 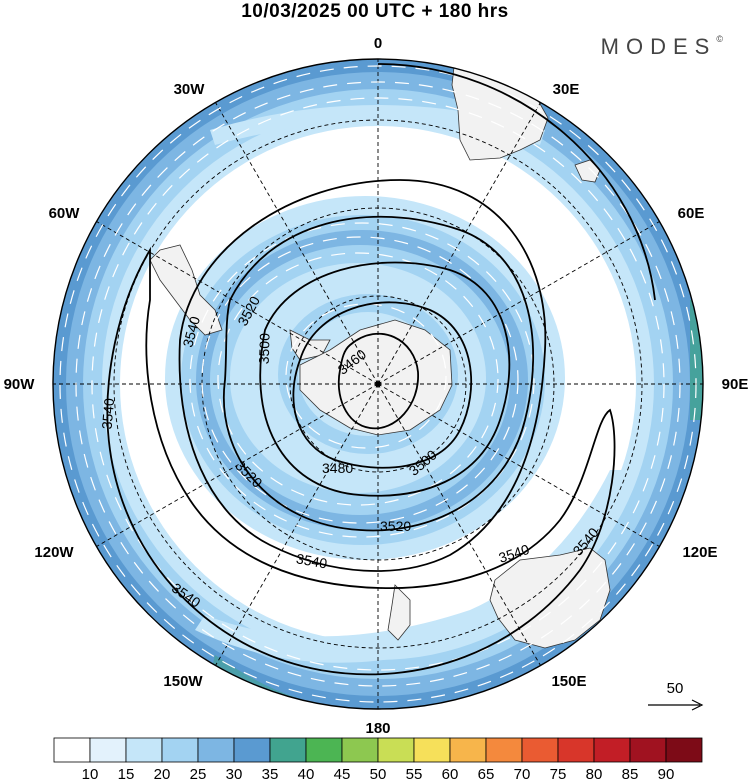 I want to click on lon-label-180: 180, so click(x=377, y=728).